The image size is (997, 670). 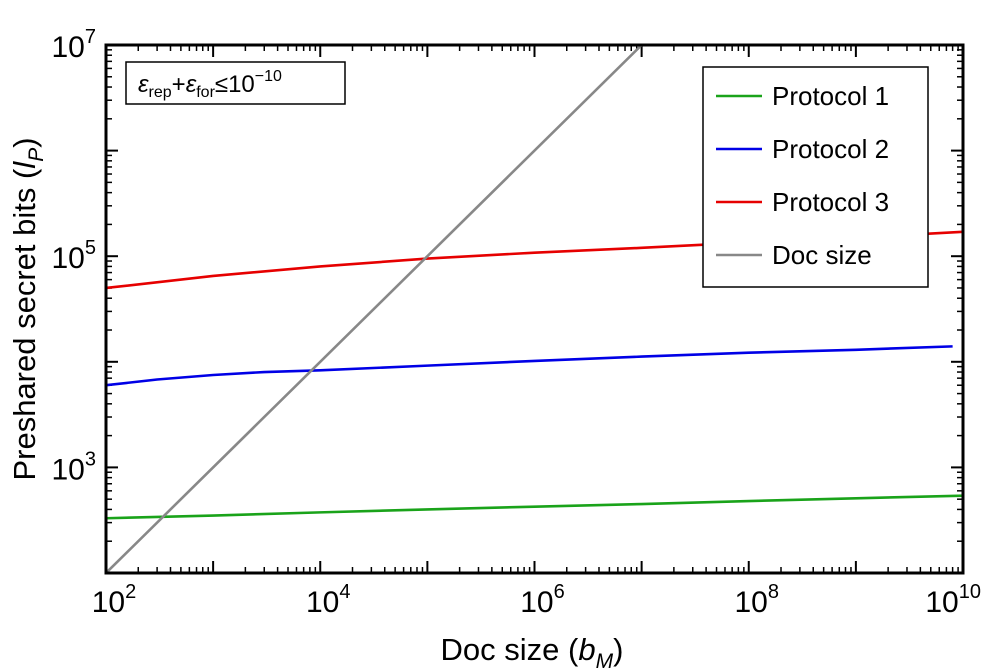 What do you see at coordinates (510, 649) in the screenshot?
I see `x-axis-label-main: Doc size (` at bounding box center [510, 649].